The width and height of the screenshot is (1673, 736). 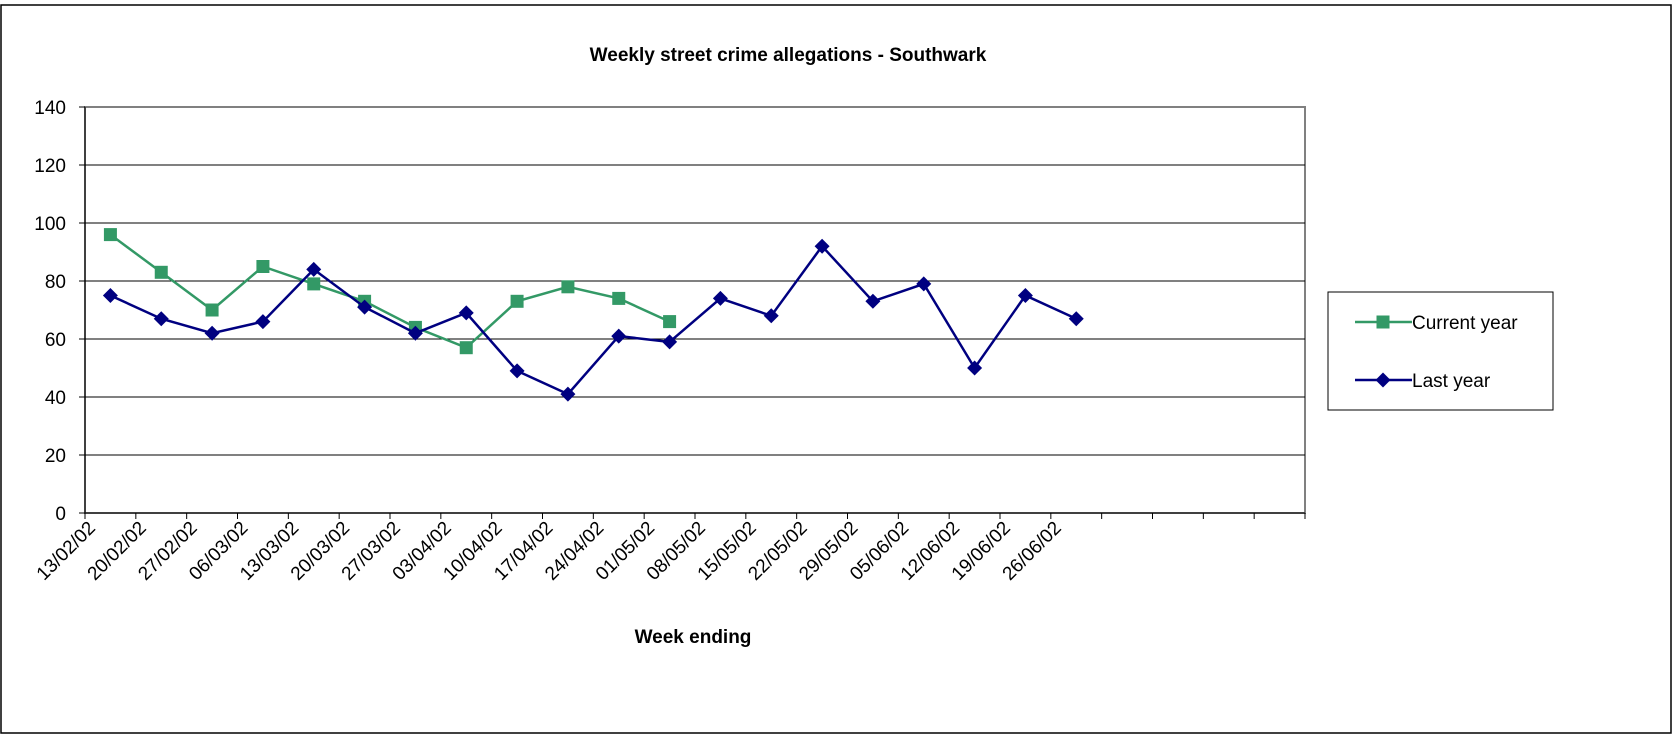 What do you see at coordinates (55, 282) in the screenshot?
I see `y-tick-label: 80` at bounding box center [55, 282].